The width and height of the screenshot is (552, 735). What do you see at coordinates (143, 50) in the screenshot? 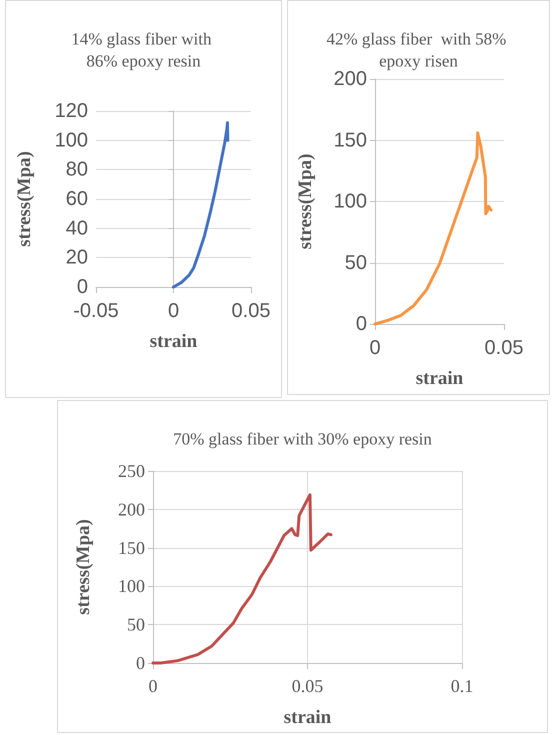
I see `chart-title: 14% glass fiber with 86% epoxy resin` at bounding box center [143, 50].